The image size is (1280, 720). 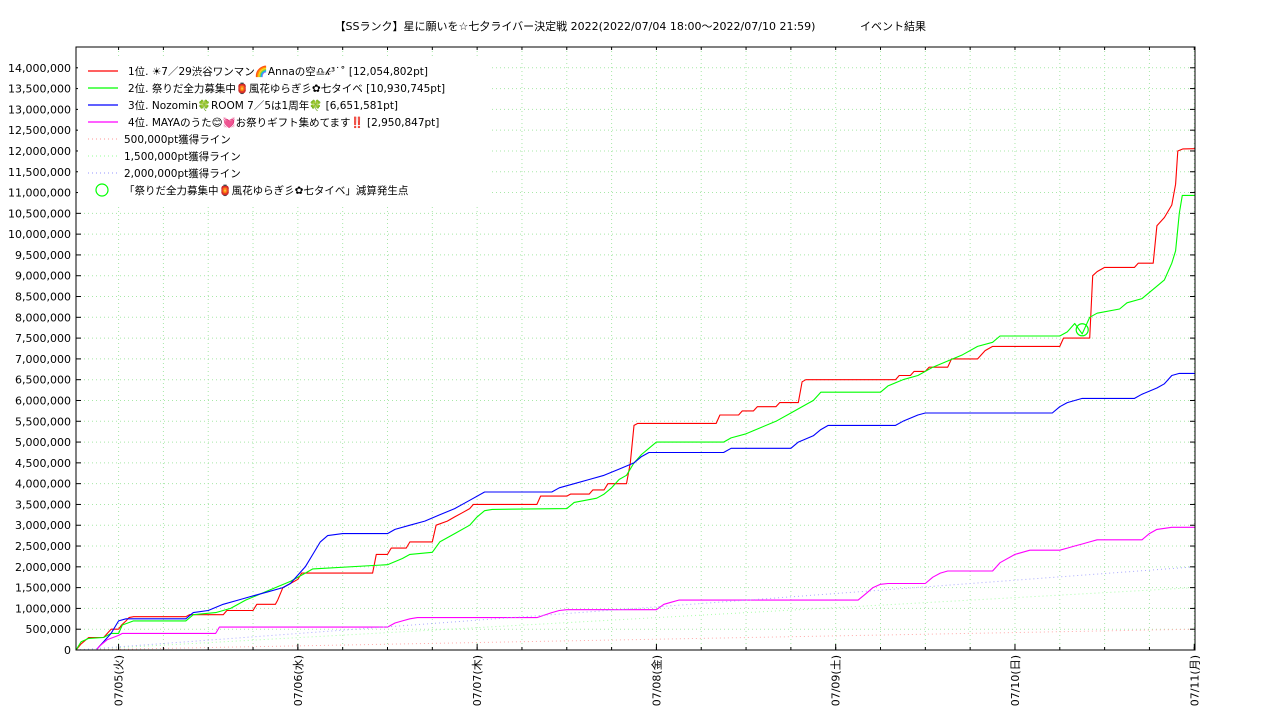 I want to click on y-tick-label: 7,500,000, so click(x=43, y=338).